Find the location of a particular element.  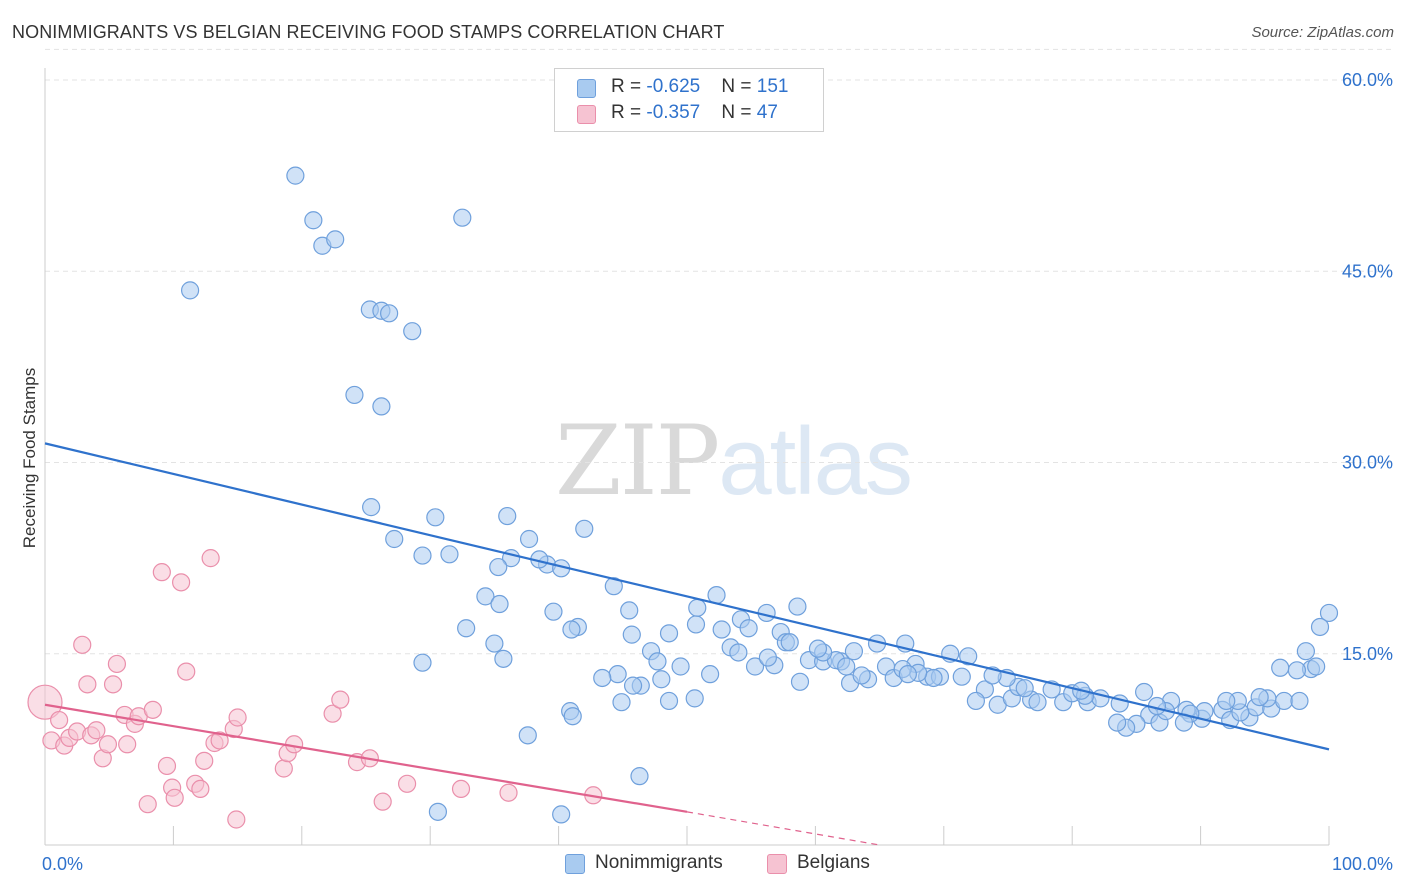

x-tick-label: 0.0% is located at coordinates (62, 864).